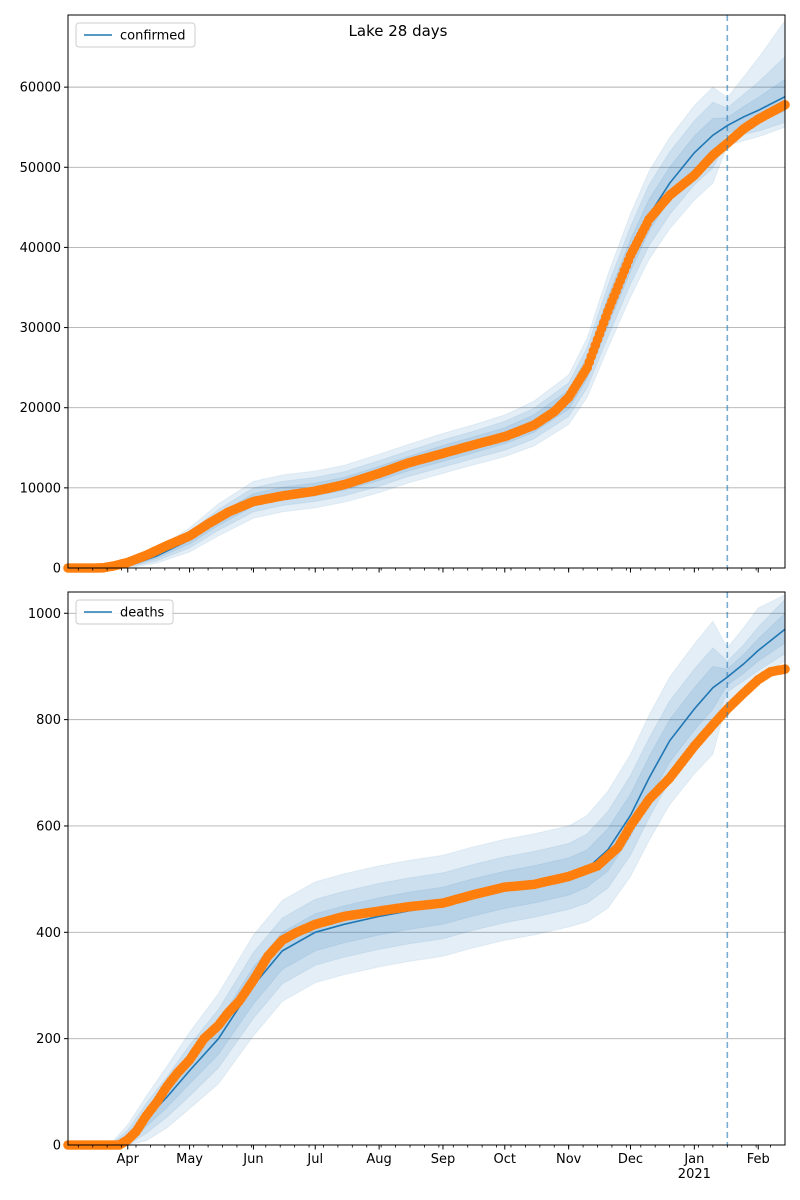 The image size is (800, 1200). I want to click on y-tick-label: 20000, so click(40, 408).